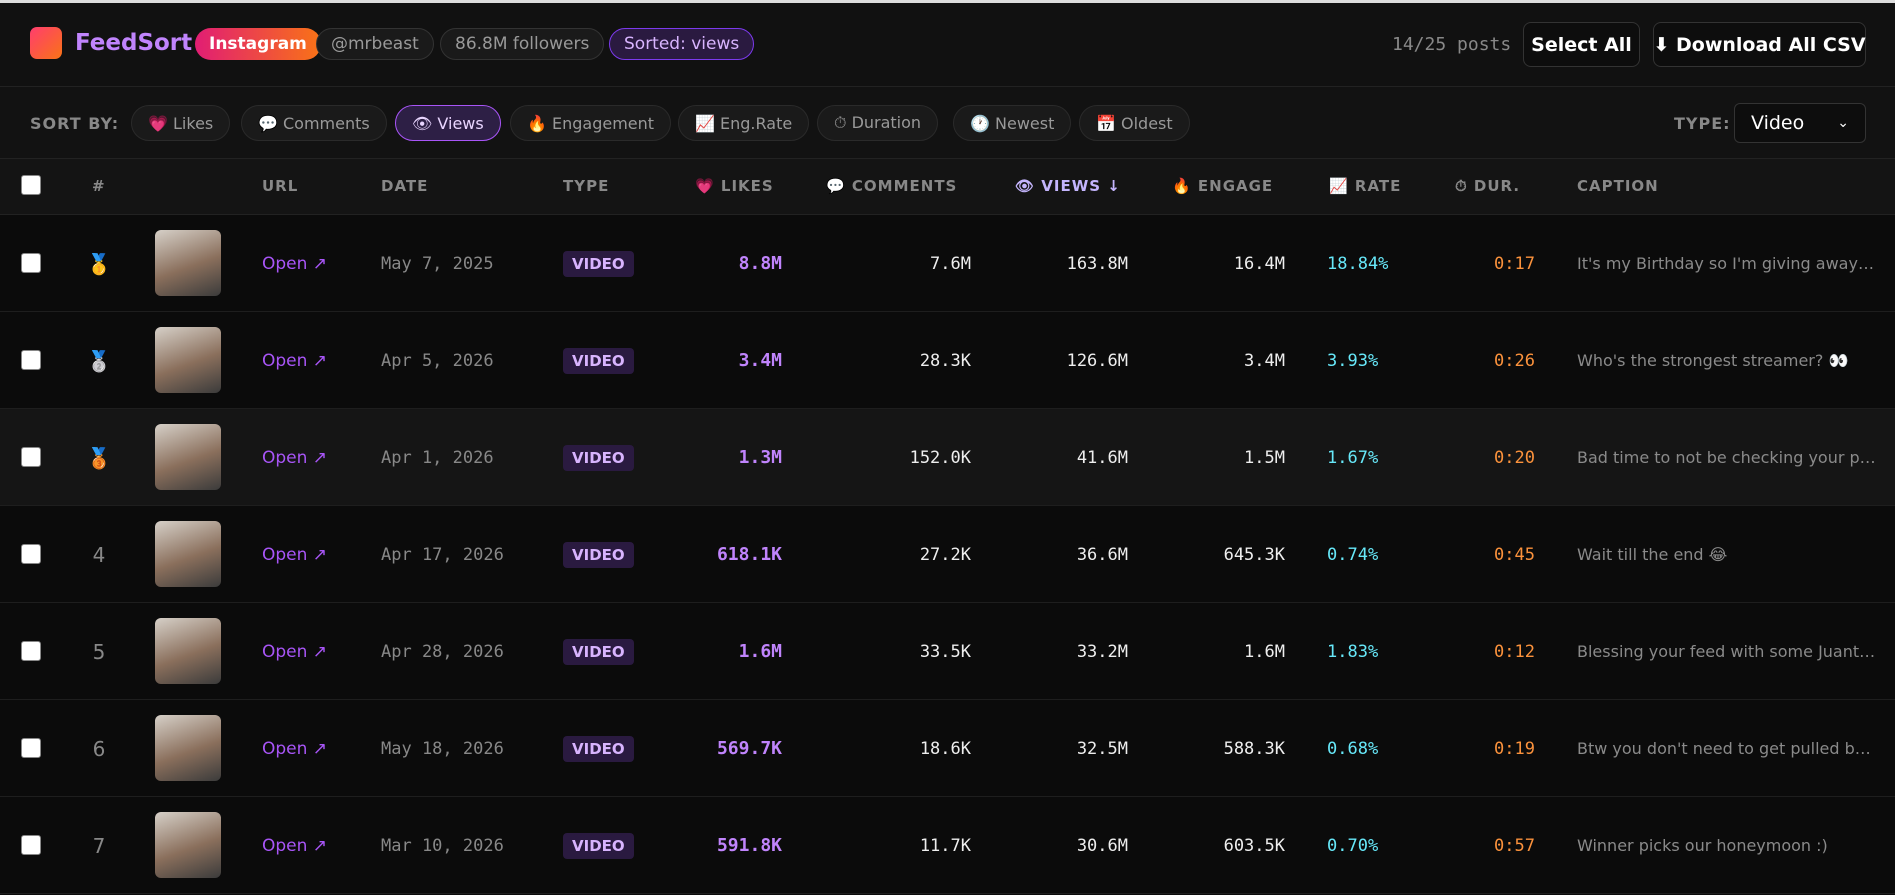  Describe the element at coordinates (591, 123) in the screenshot. I see `sort-button: 🔥 Engagement` at that location.